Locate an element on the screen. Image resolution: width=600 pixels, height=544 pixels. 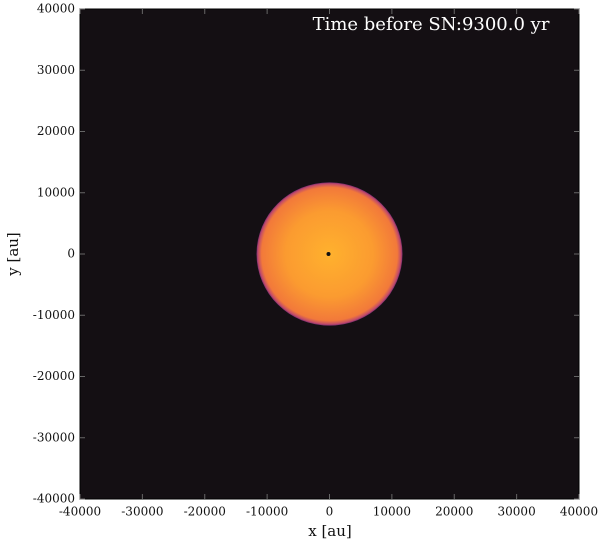
y-tick-label: -10000 is located at coordinates (54, 315).